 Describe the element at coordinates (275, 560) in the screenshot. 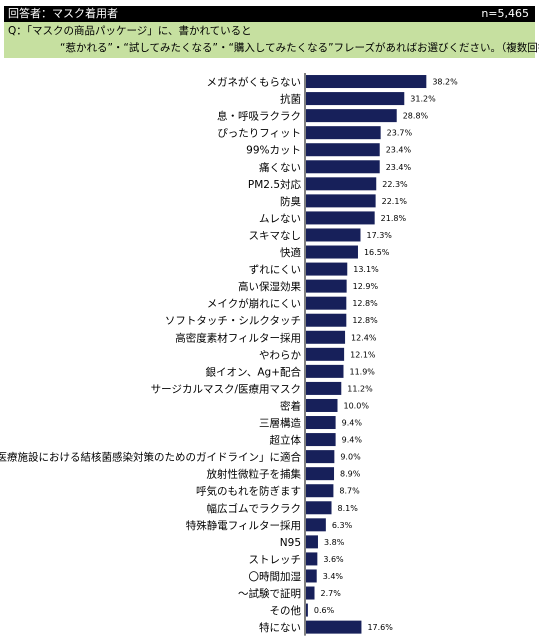

I see `category-label: ストレッチ` at that location.